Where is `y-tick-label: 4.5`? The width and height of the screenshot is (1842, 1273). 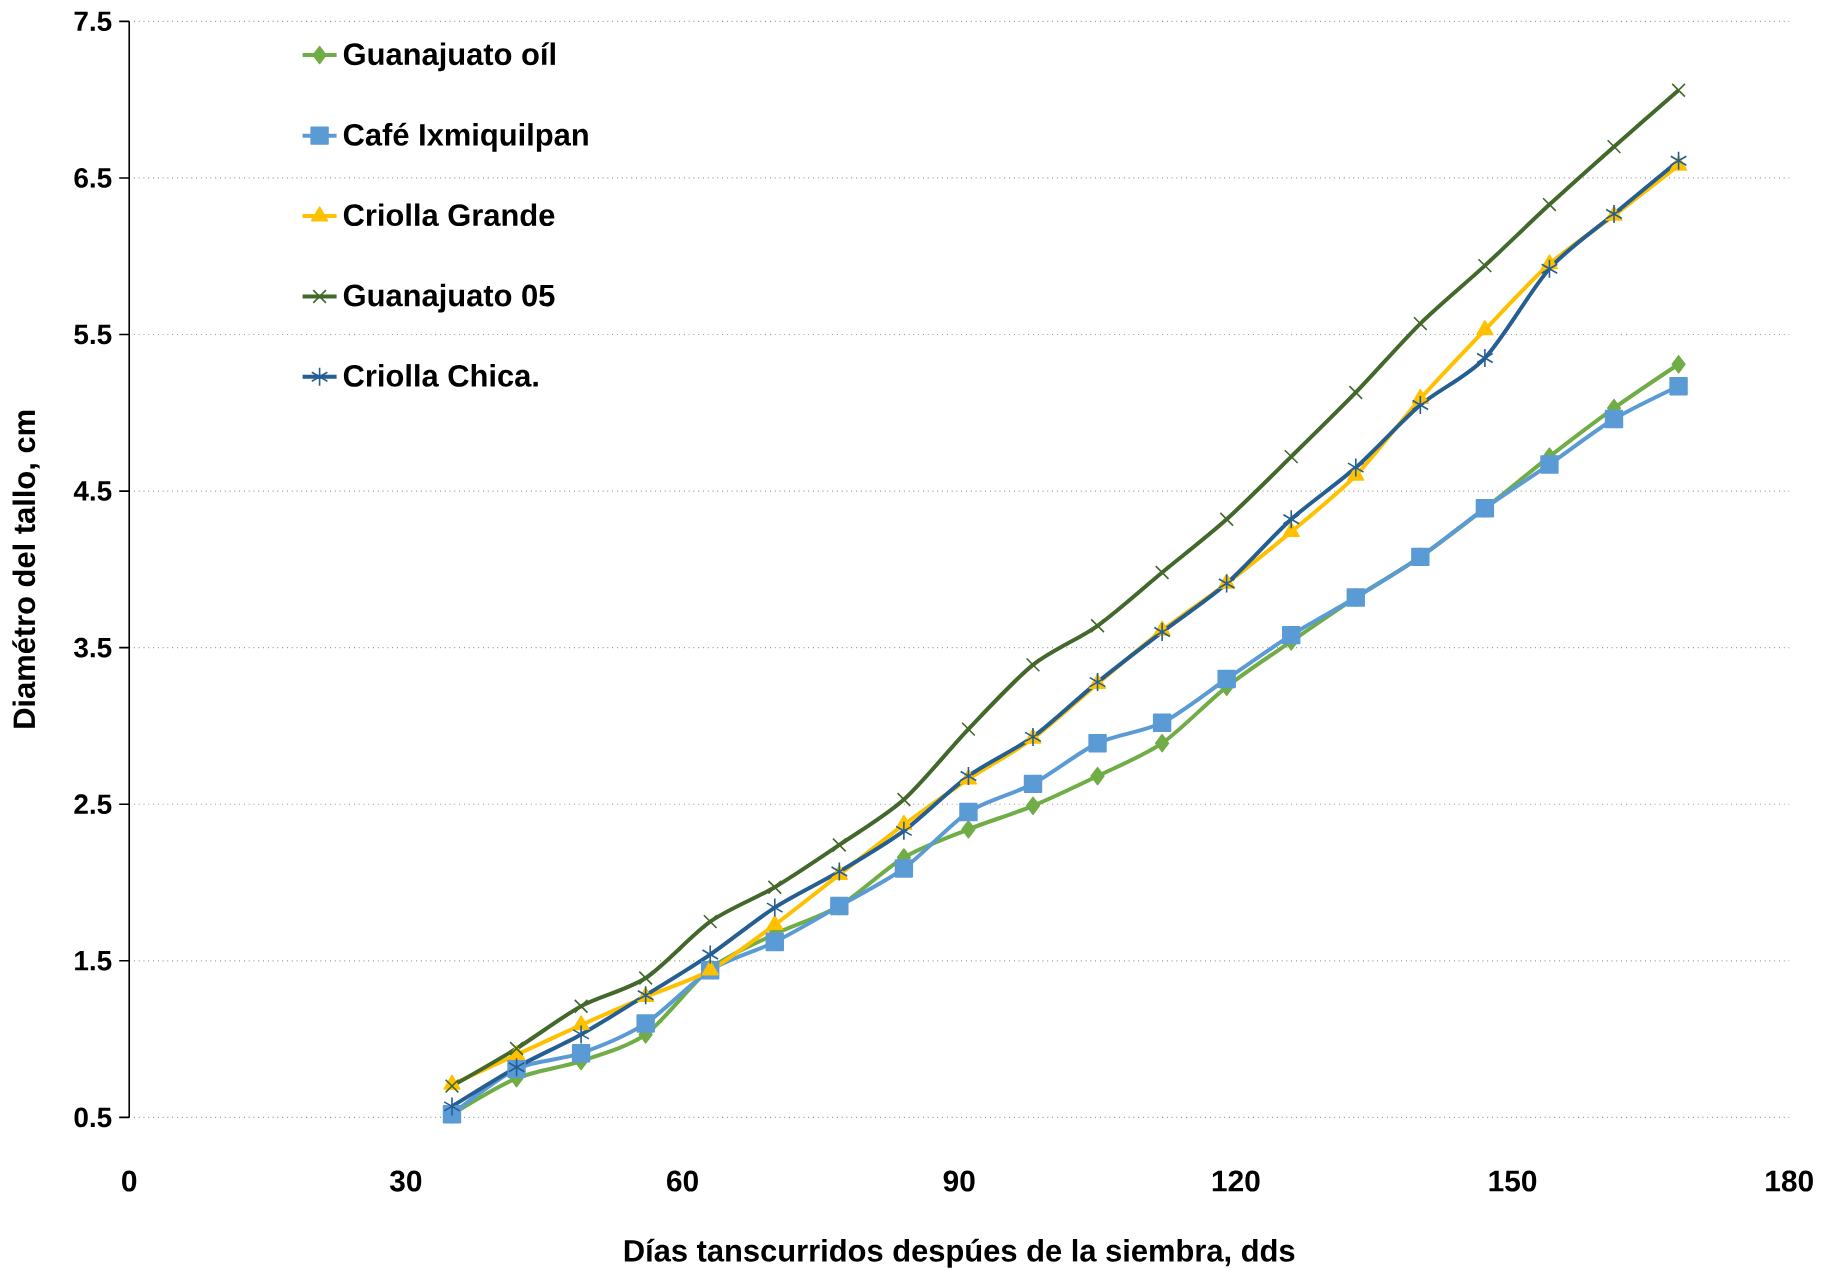 y-tick-label: 4.5 is located at coordinates (92, 491).